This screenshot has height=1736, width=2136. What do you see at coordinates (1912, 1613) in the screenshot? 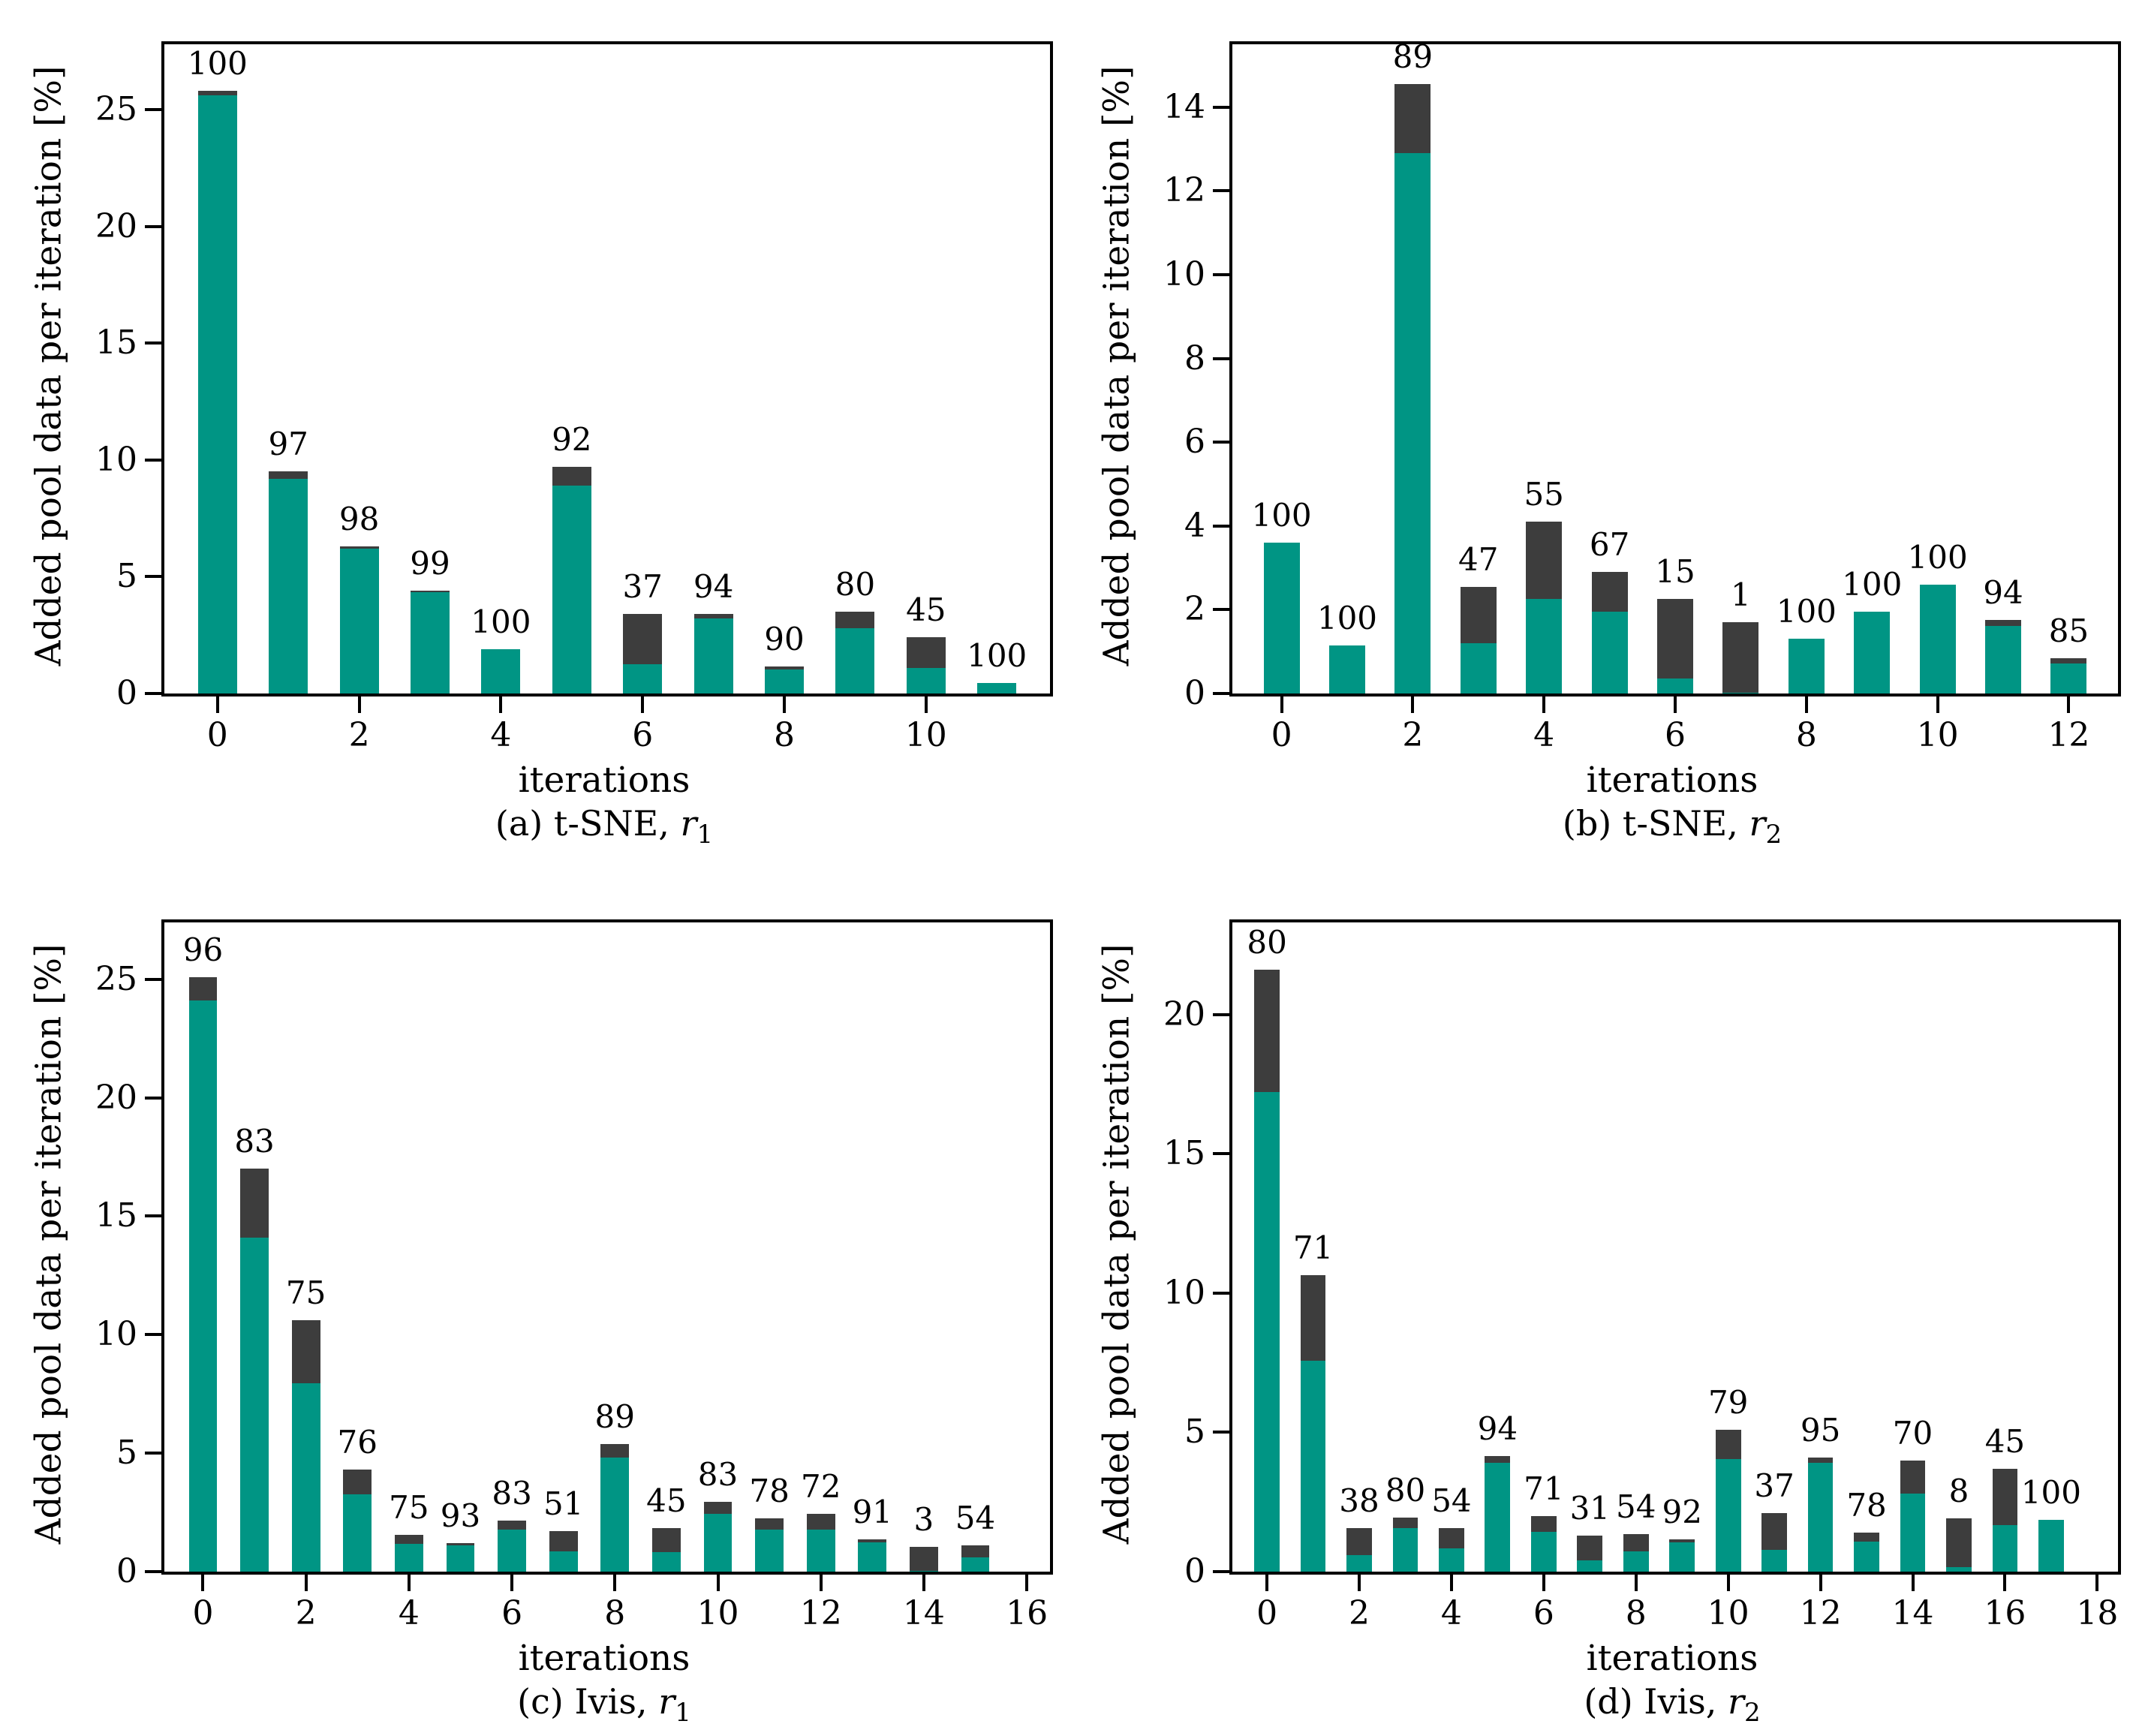
I see `x-tick-label: 14` at bounding box center [1912, 1613].